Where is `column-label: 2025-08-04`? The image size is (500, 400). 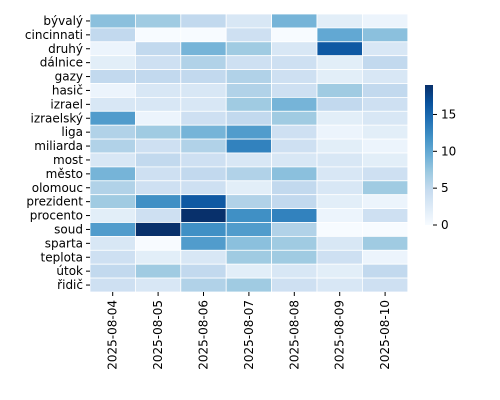 column-label: 2025-08-04 is located at coordinates (113, 335).